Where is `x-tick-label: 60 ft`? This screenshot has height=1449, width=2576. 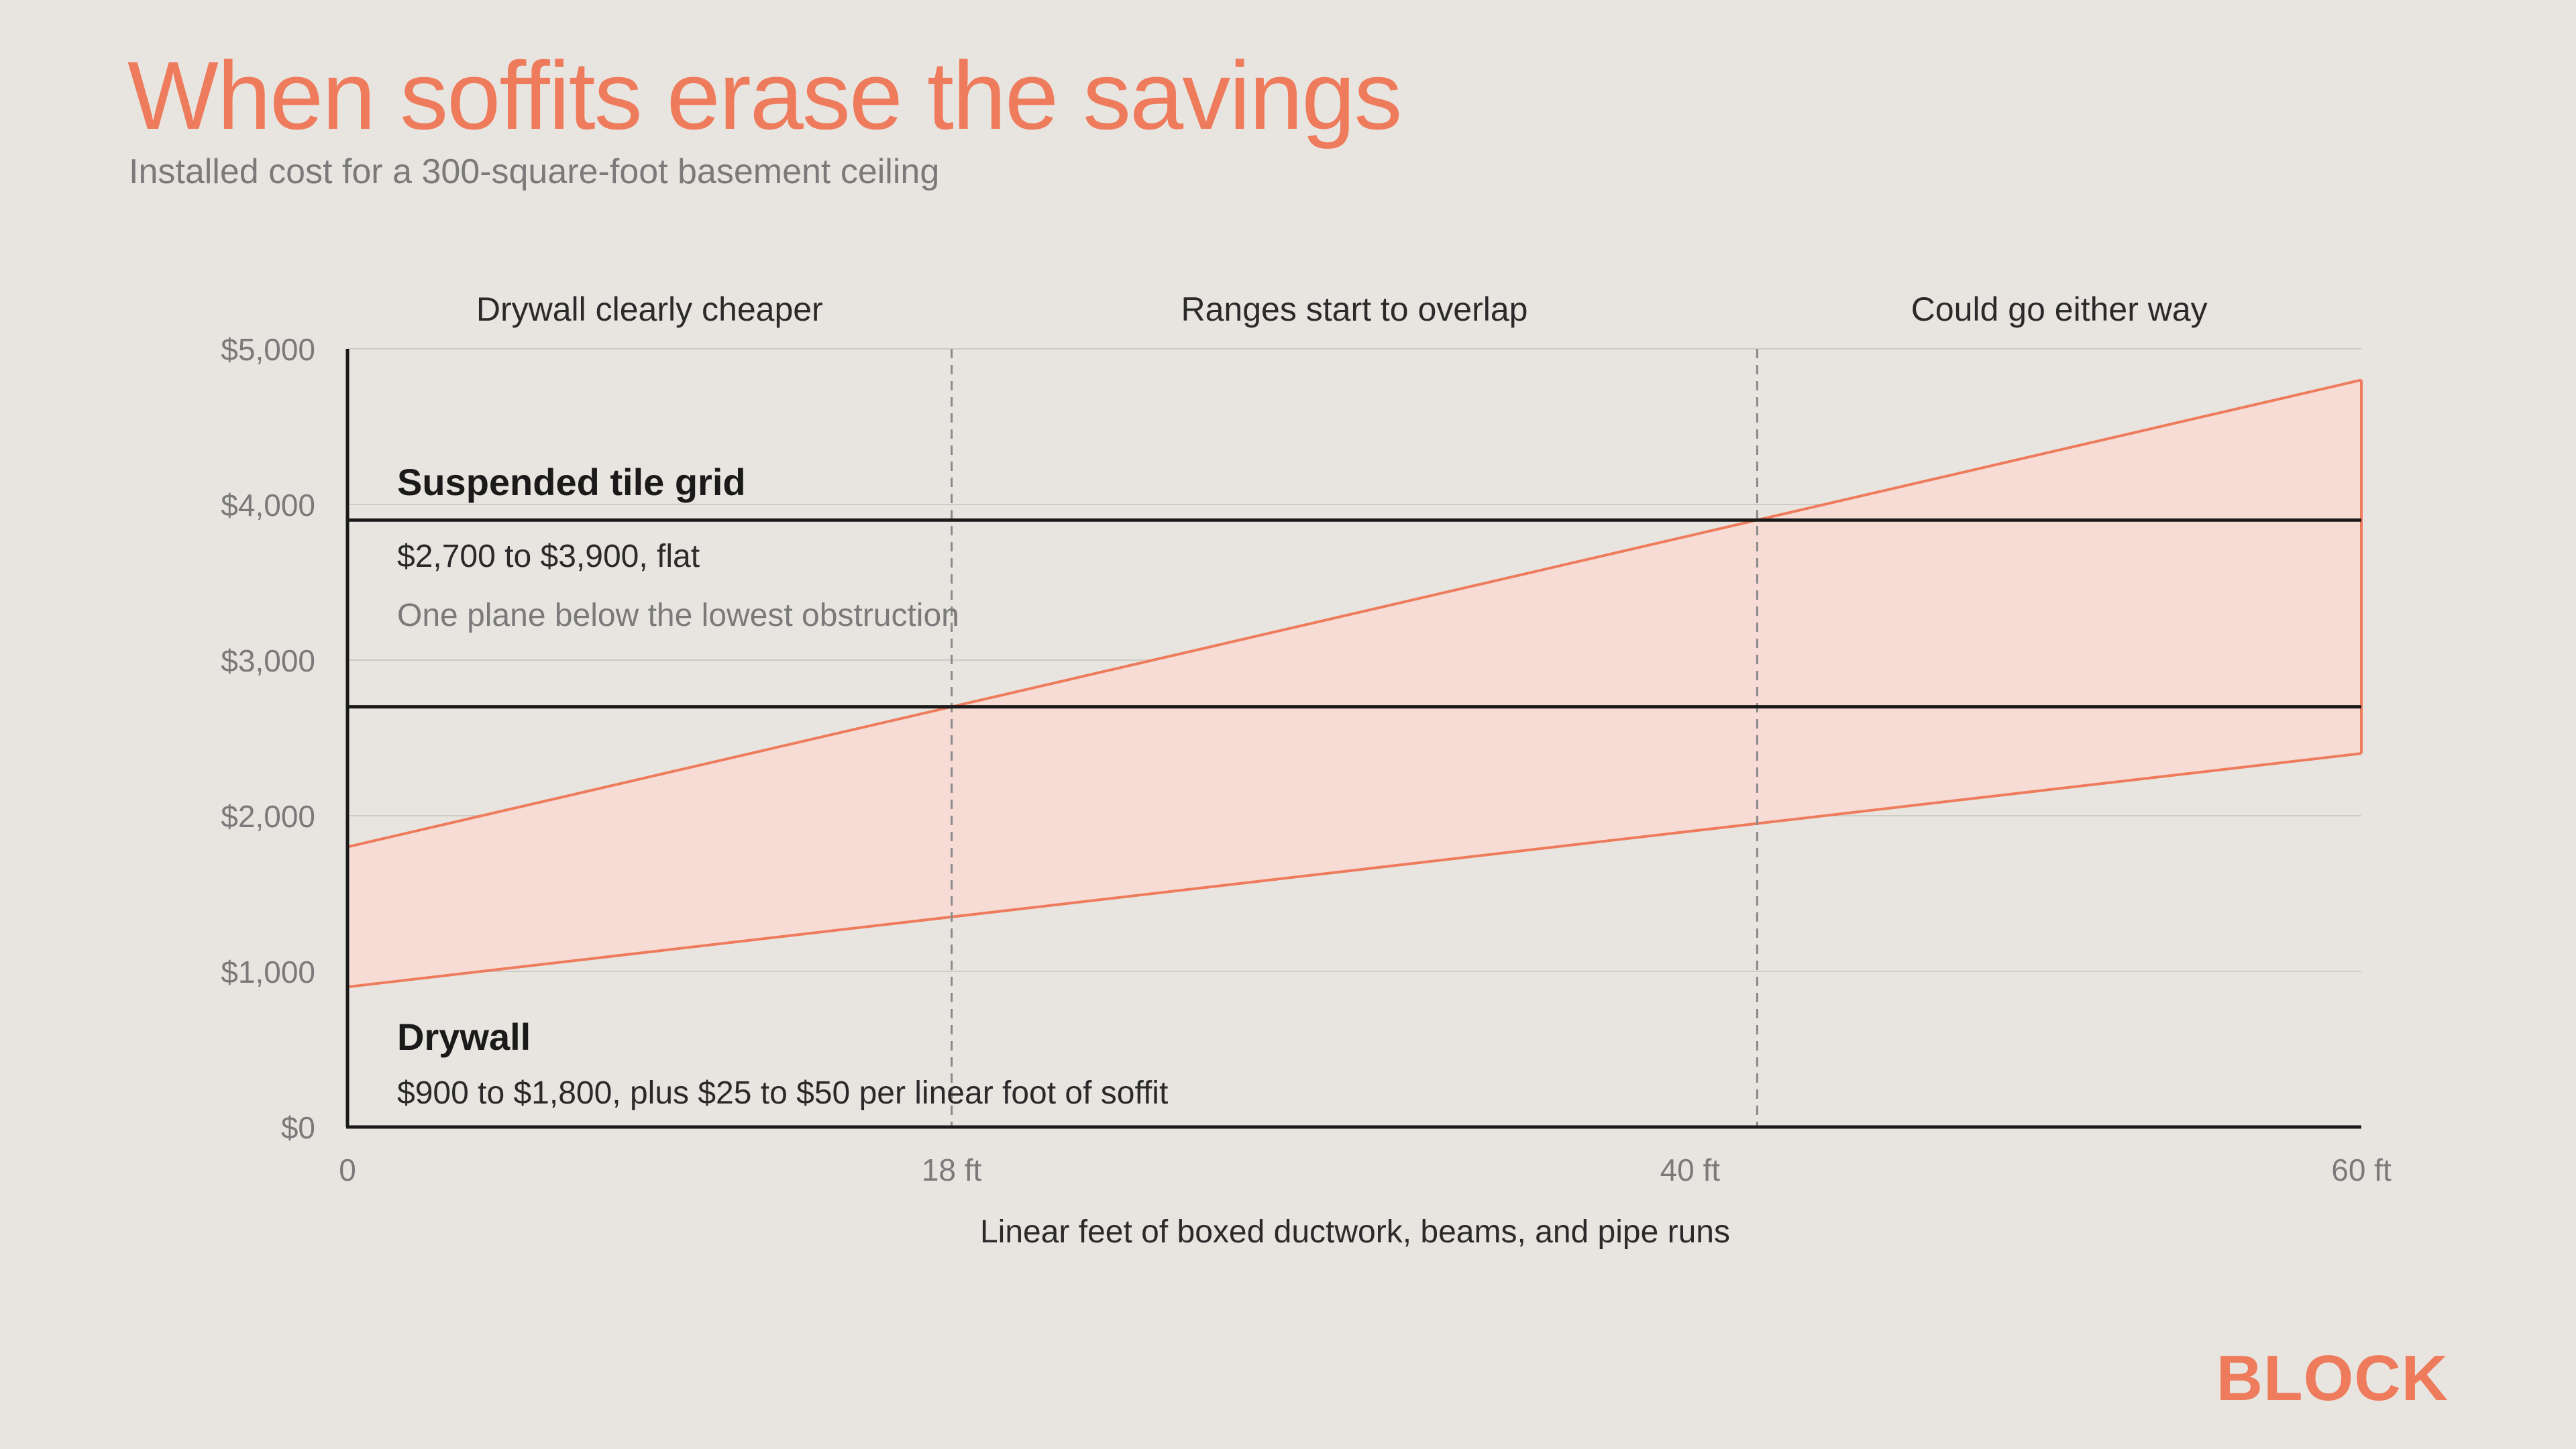
x-tick-label: 60 ft is located at coordinates (2361, 1169).